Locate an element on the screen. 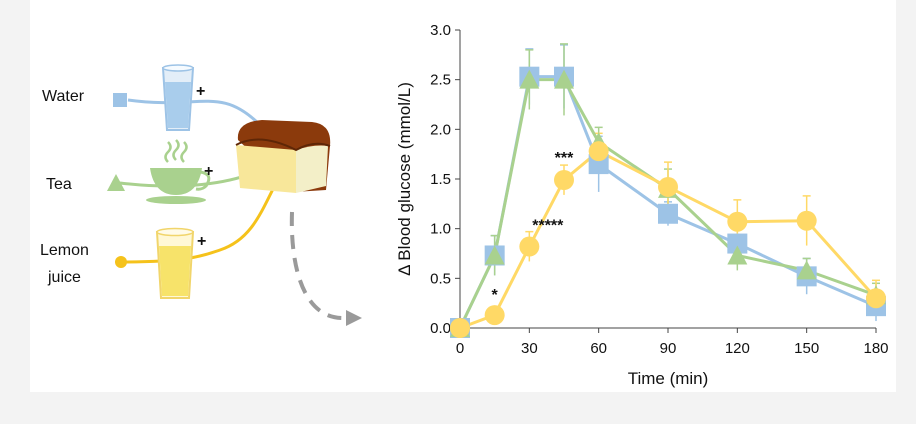  y-axis-title: Δ Blood glucose (mmol/L) is located at coordinates (404, 179).